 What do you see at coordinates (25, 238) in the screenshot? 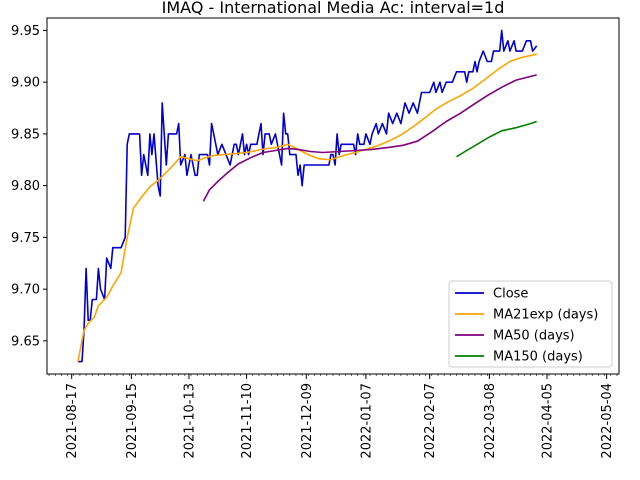
I see `y-tick-label: 9.75` at bounding box center [25, 238].